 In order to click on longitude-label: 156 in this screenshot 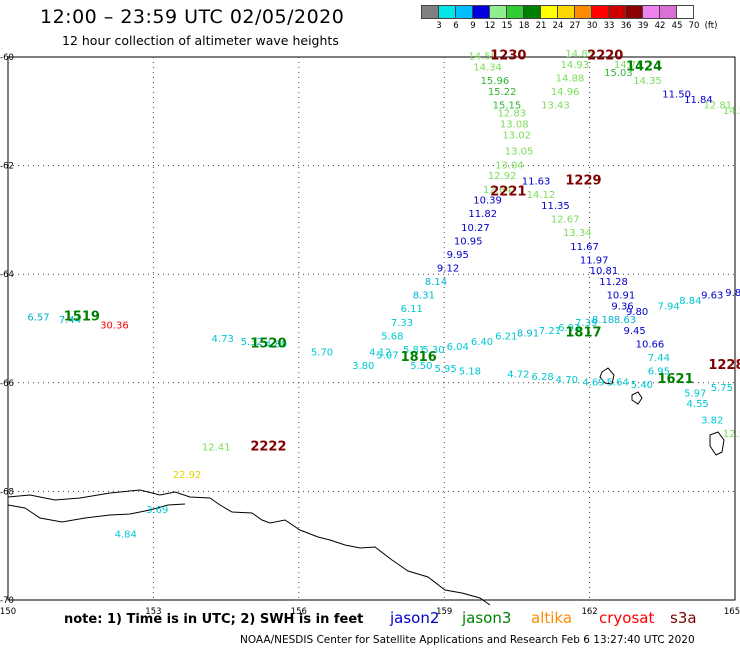, I will do `click(299, 612)`.